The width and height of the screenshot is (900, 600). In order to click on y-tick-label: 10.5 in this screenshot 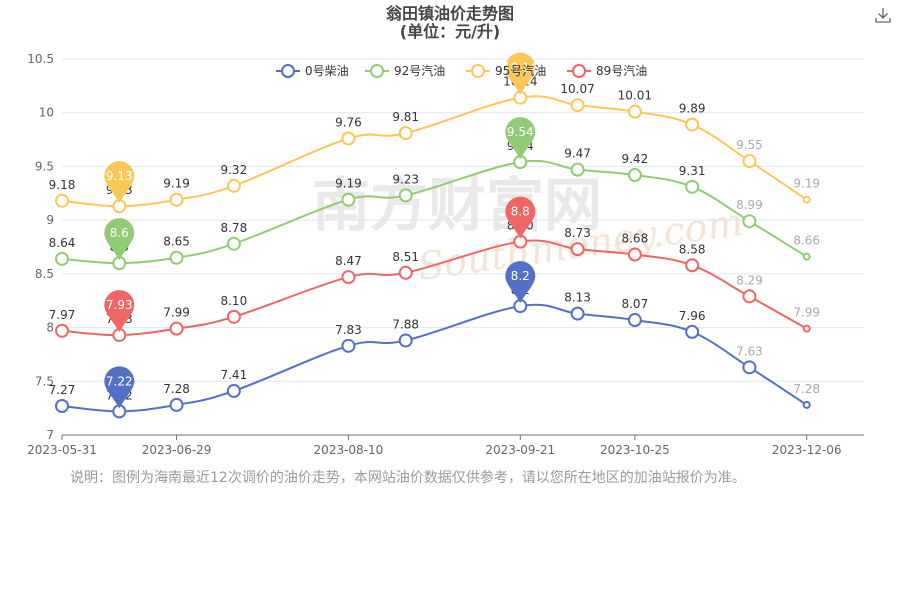, I will do `click(40, 59)`.